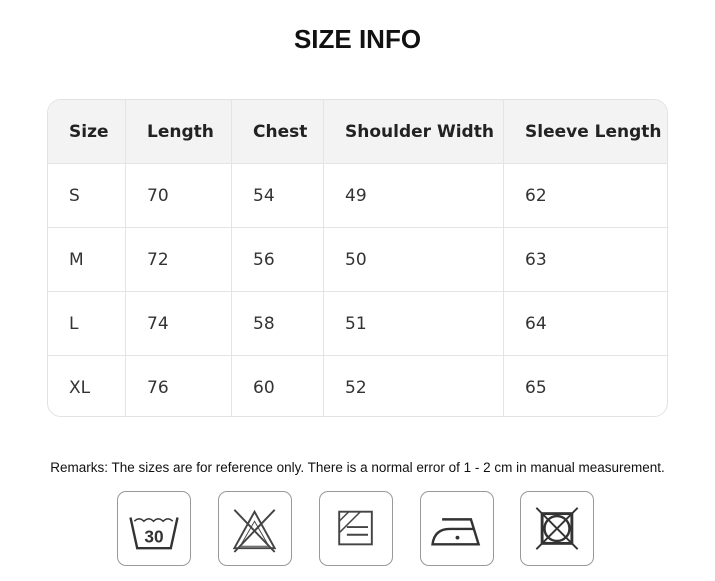  Describe the element at coordinates (277, 195) in the screenshot. I see `cell-chest: 54` at that location.